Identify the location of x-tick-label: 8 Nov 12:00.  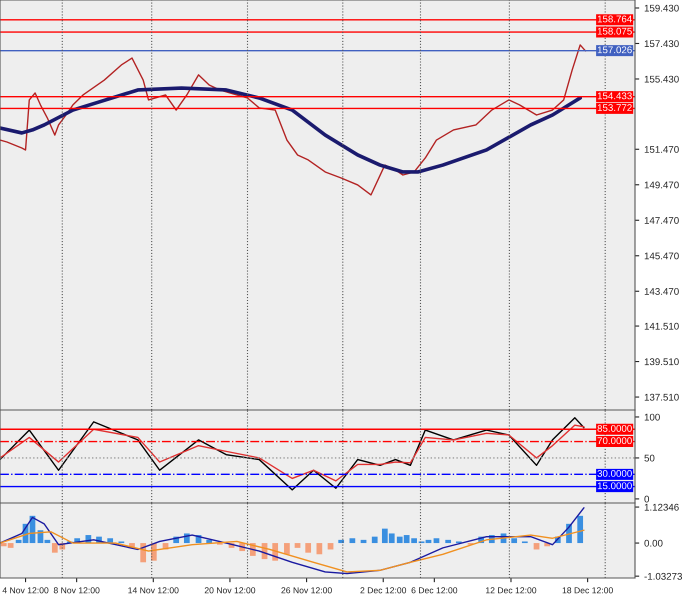
(77, 590).